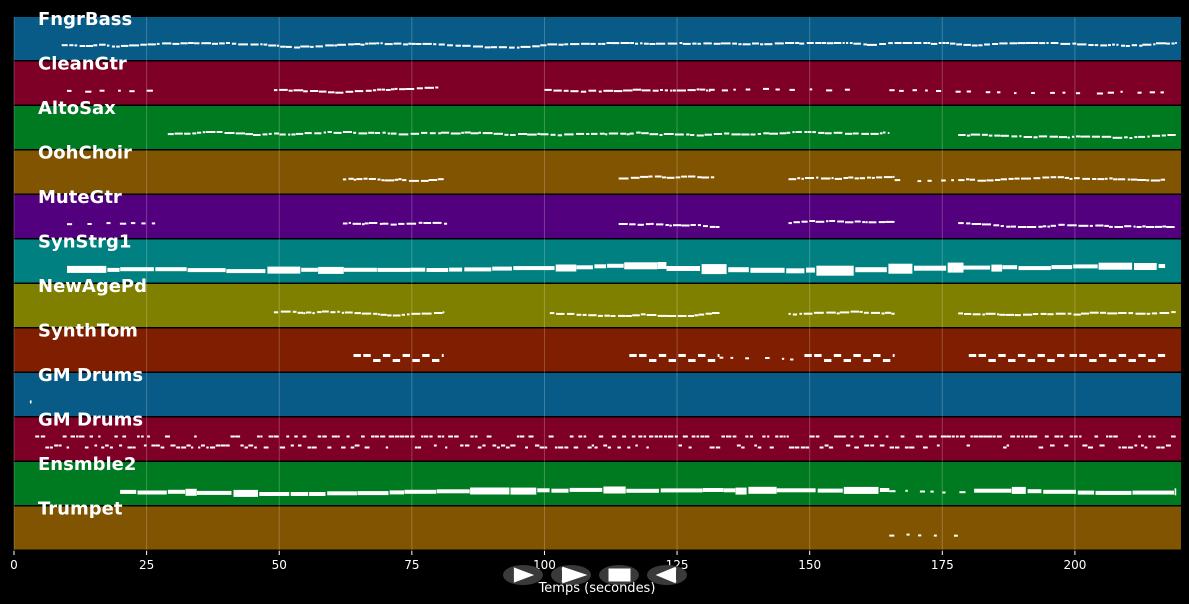 Image resolution: width=1189 pixels, height=604 pixels. Describe the element at coordinates (597, 216) in the screenshot. I see `track-lane` at that location.